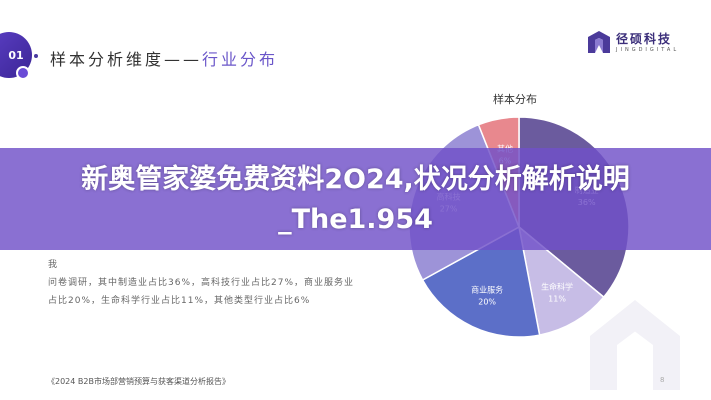 Image resolution: width=711 pixels, height=400 pixels. Describe the element at coordinates (557, 286) in the screenshot. I see `slice-label: 生命科学` at that location.